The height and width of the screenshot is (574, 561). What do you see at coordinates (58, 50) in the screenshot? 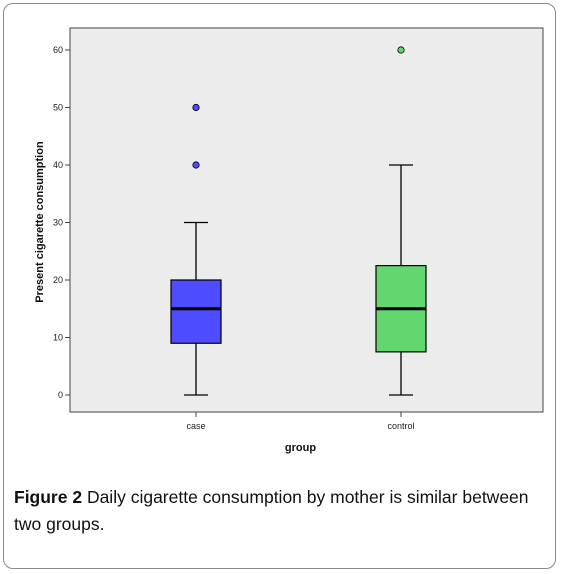
I see `y-tick-label: 60` at bounding box center [58, 50].